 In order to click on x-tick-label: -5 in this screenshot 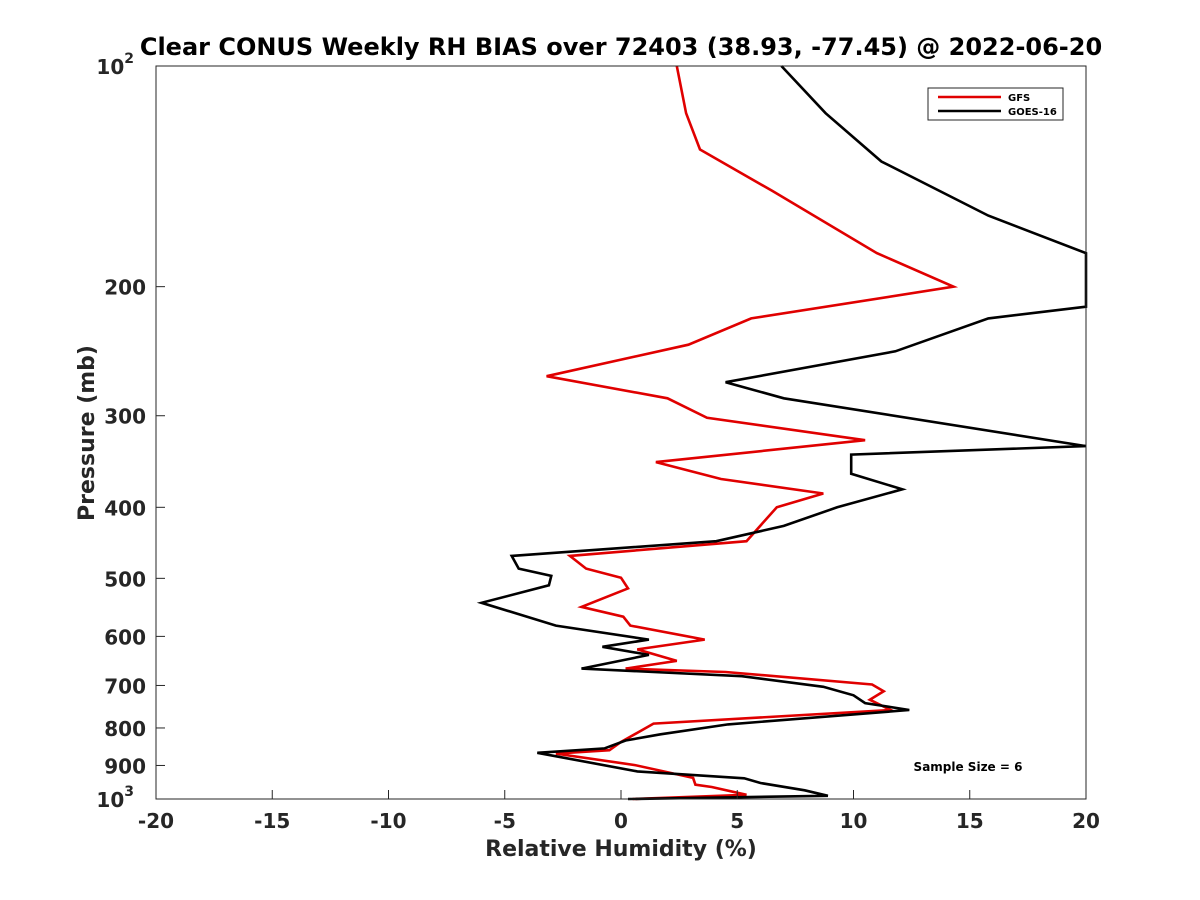, I will do `click(505, 821)`.